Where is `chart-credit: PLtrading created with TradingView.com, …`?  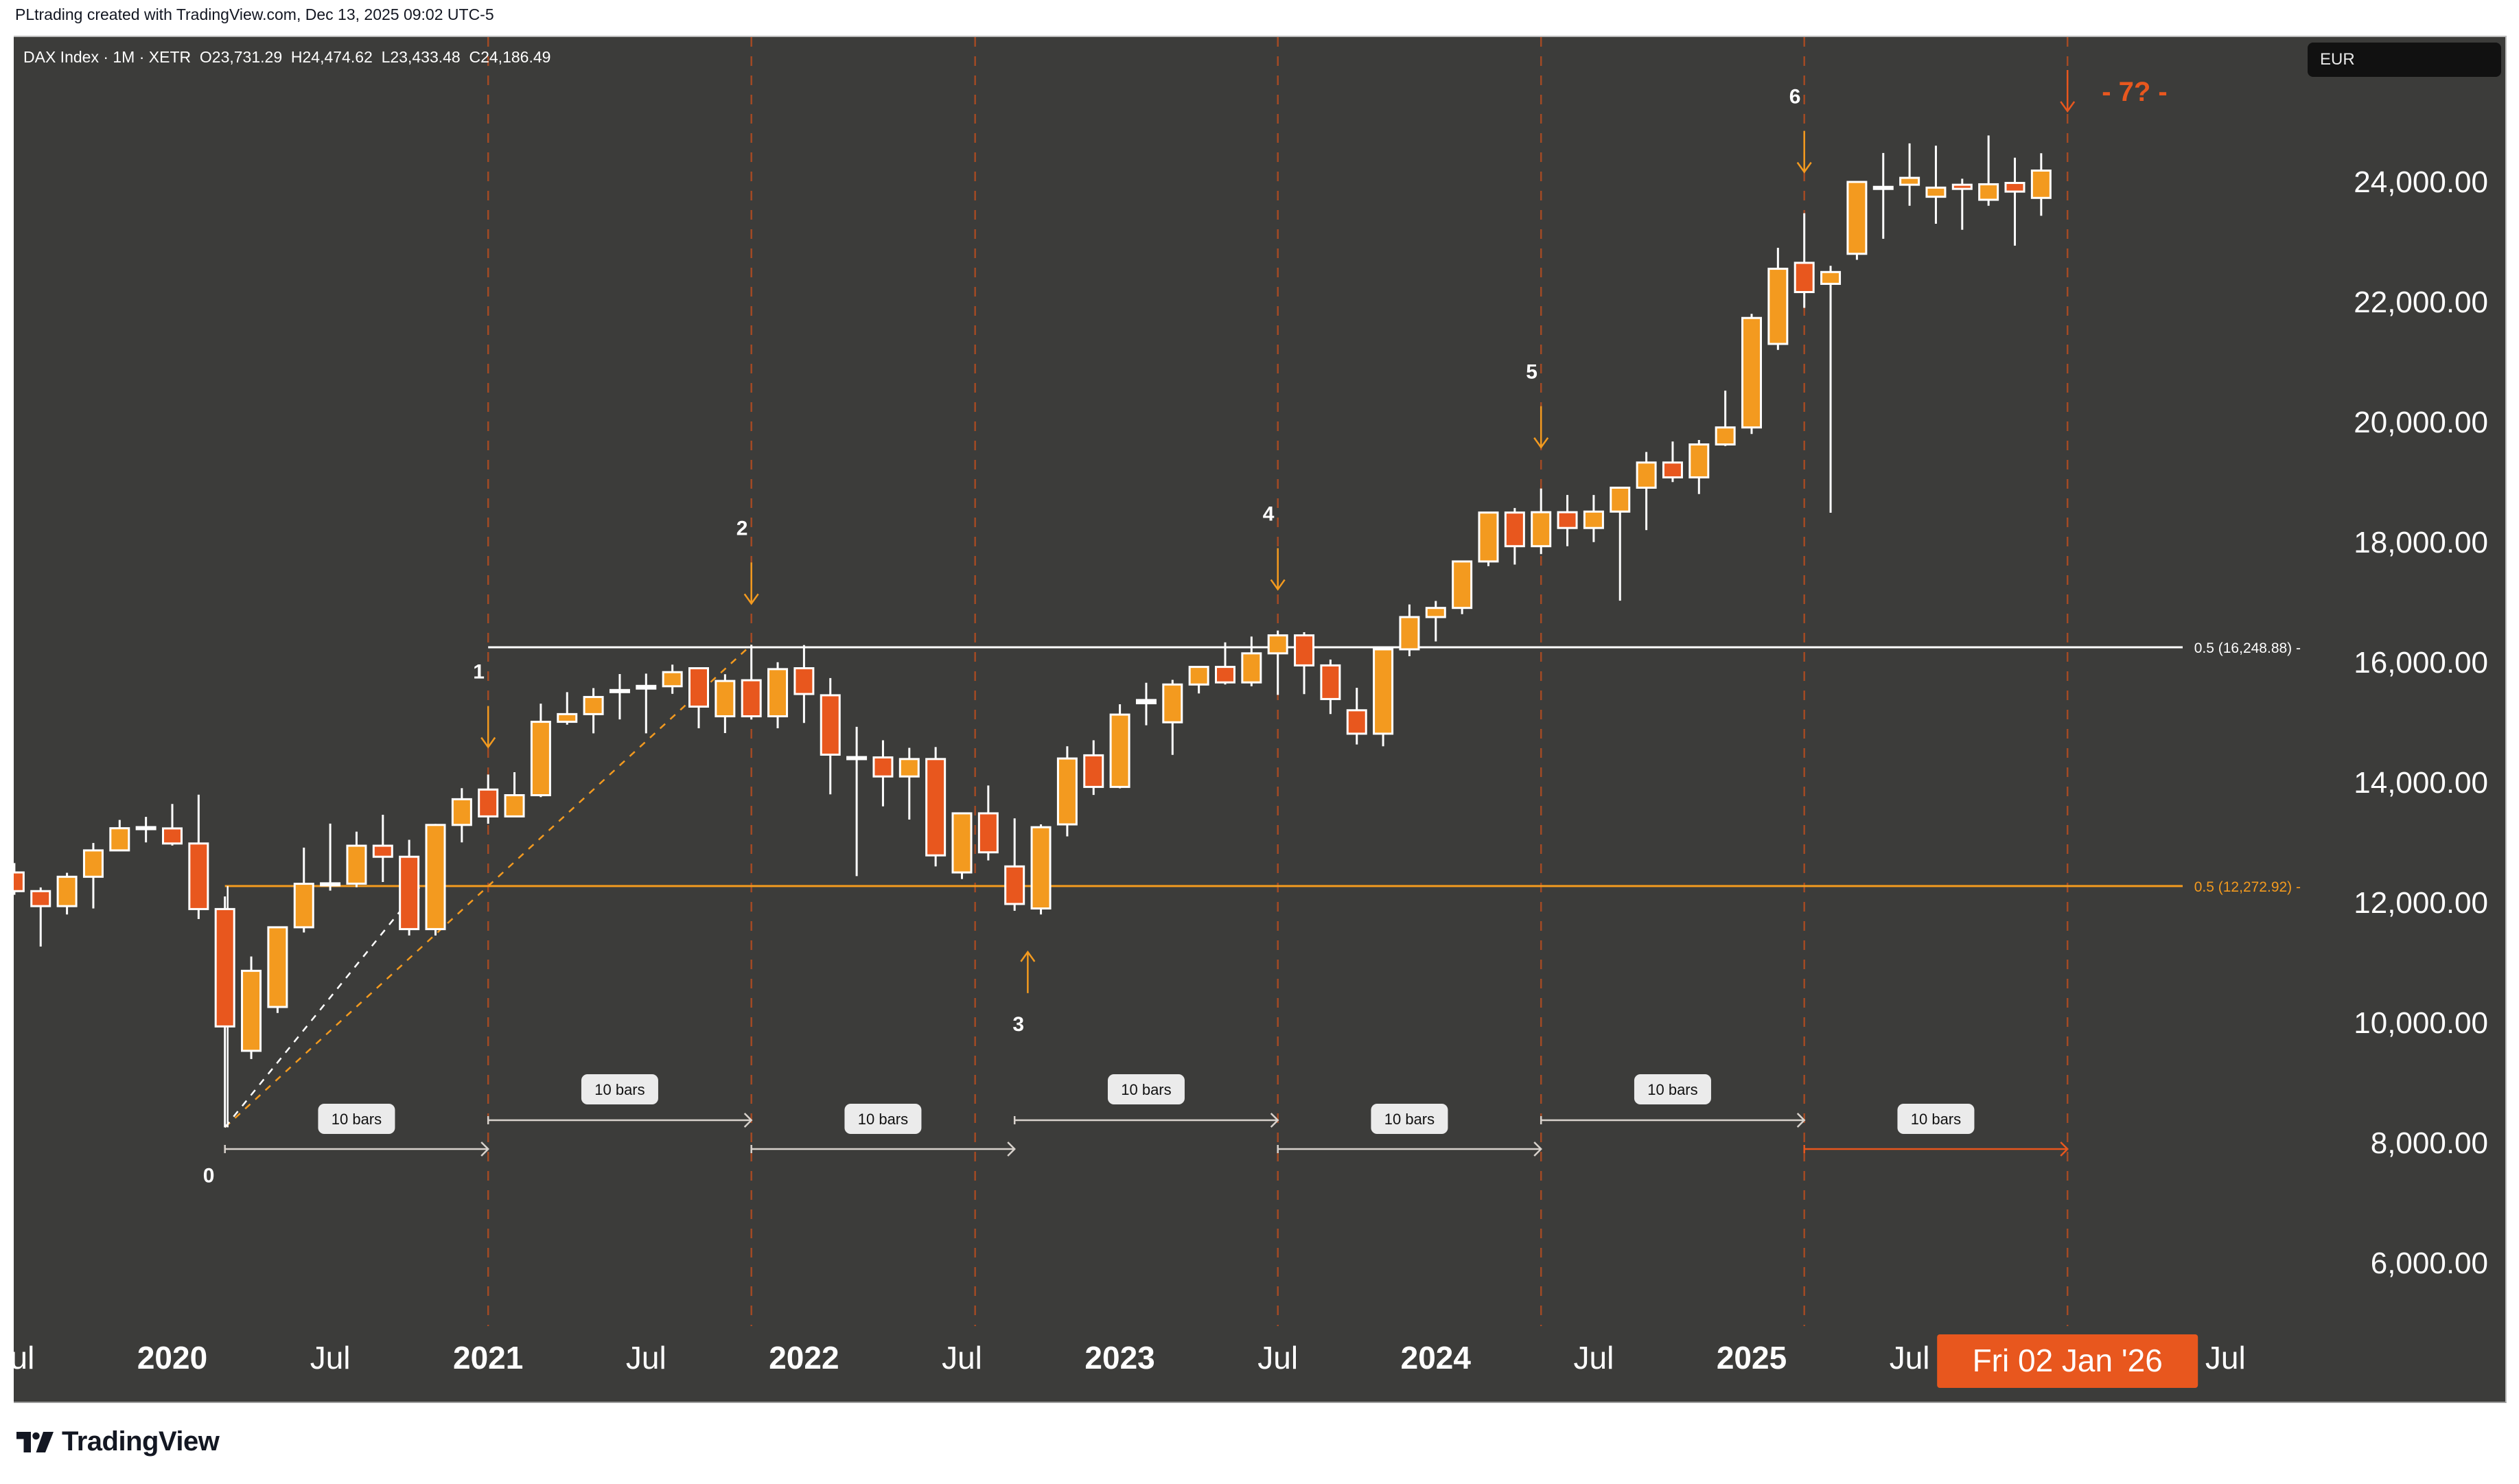
chart-credit: PLtrading created with TradingView.com, … is located at coordinates (254, 14).